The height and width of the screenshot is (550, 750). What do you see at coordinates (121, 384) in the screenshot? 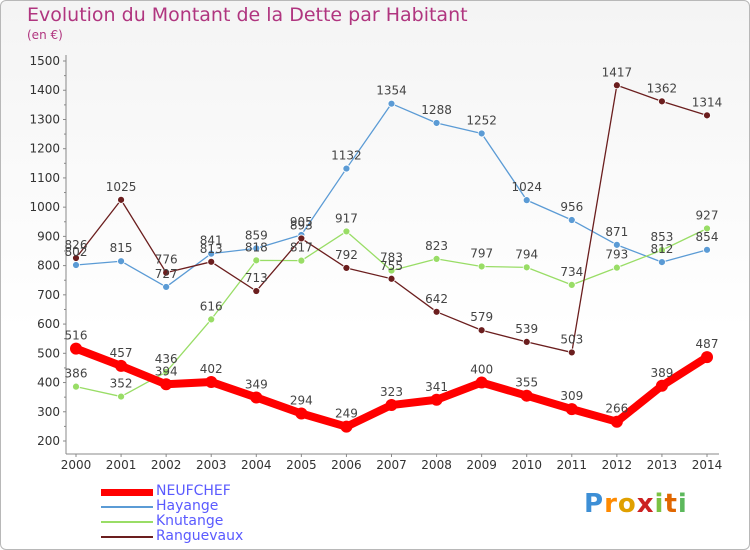
I see `data-label-knutange: 352` at bounding box center [121, 384].